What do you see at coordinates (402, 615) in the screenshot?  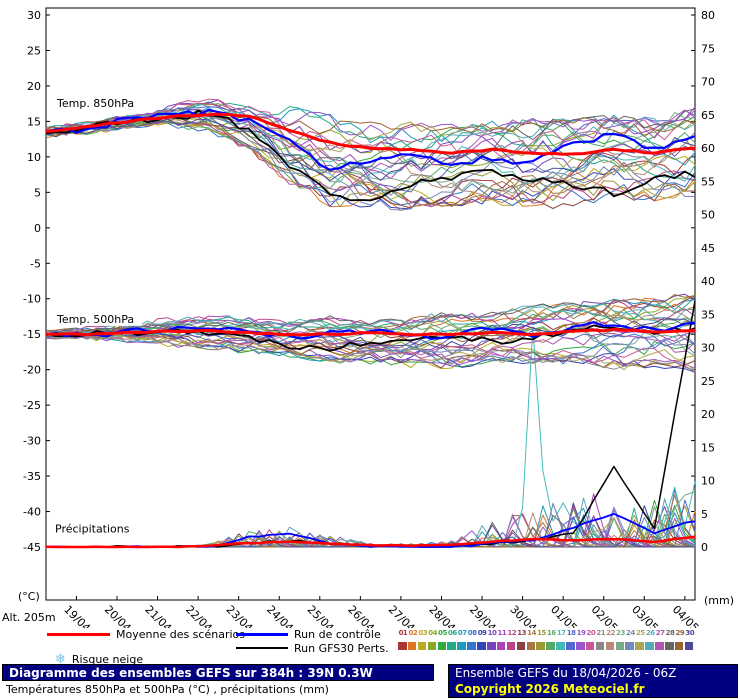 I see `svg-text: 27/04` at bounding box center [402, 615].